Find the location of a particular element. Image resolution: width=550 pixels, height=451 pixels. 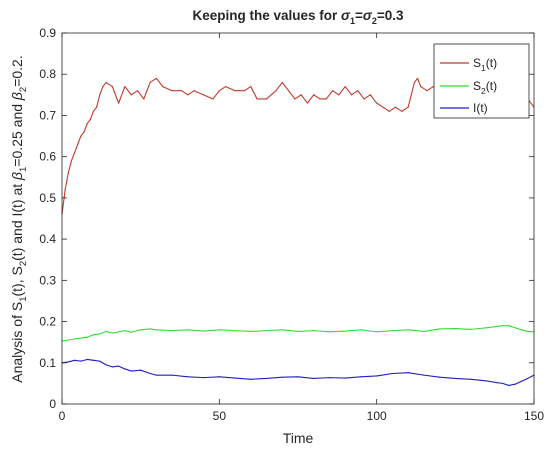

legend-label-i: I(t) is located at coordinates (480, 108).